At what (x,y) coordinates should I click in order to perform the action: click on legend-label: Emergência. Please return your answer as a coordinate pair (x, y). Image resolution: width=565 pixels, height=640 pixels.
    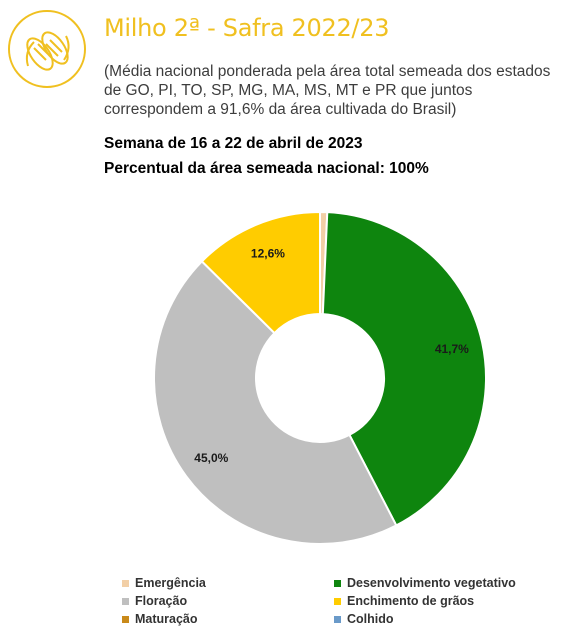
    Looking at the image, I should click on (170, 583).